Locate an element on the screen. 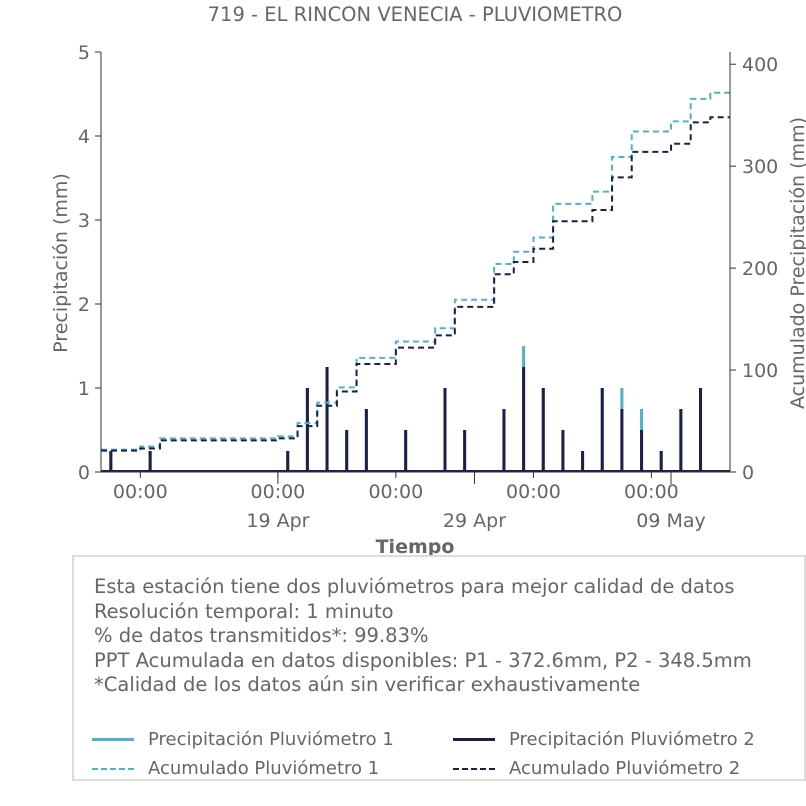 This screenshot has height=806, width=806. x-tick-label-major: 09 May is located at coordinates (671, 521).